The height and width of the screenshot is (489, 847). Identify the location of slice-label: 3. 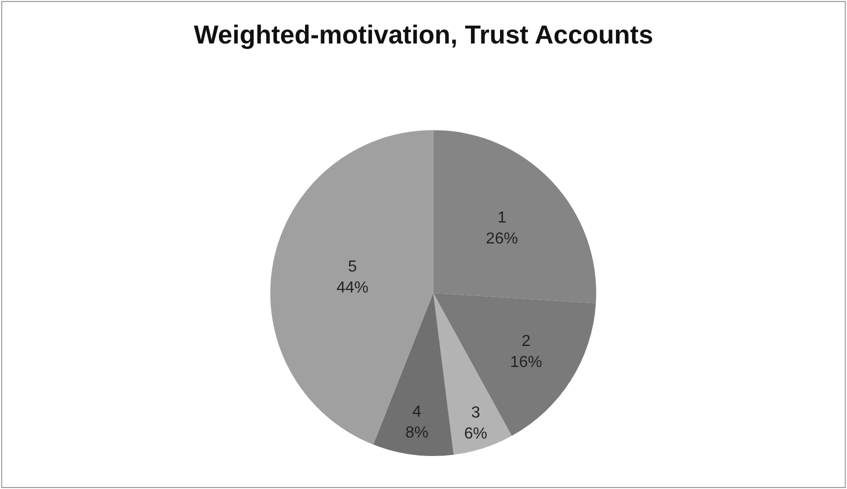
(475, 413).